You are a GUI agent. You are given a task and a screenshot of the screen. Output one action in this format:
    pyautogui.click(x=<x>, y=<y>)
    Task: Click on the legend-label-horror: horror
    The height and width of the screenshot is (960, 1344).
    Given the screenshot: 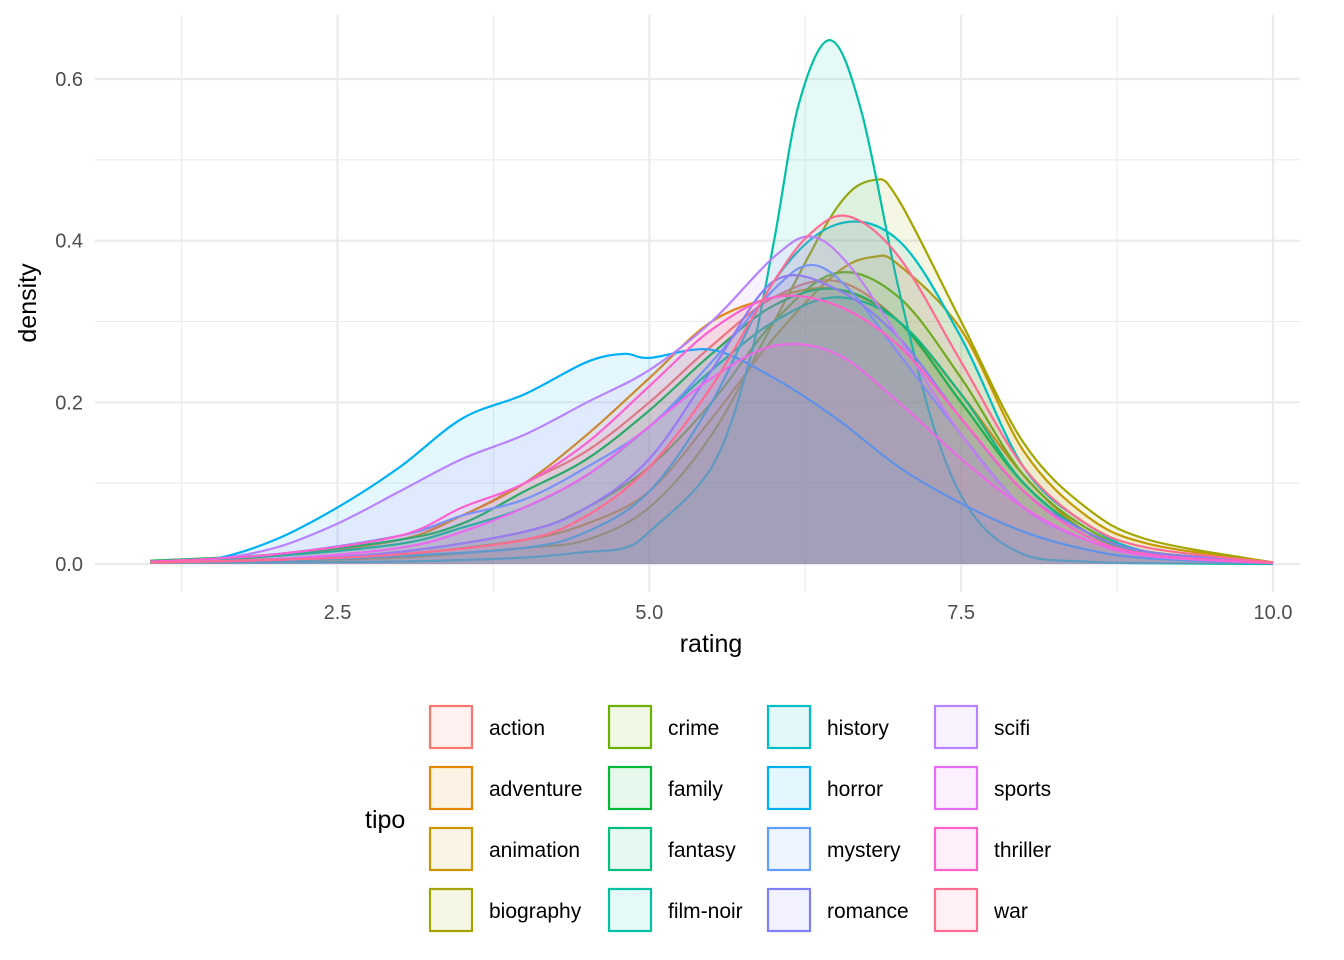 What is the action you would take?
    pyautogui.click(x=855, y=789)
    